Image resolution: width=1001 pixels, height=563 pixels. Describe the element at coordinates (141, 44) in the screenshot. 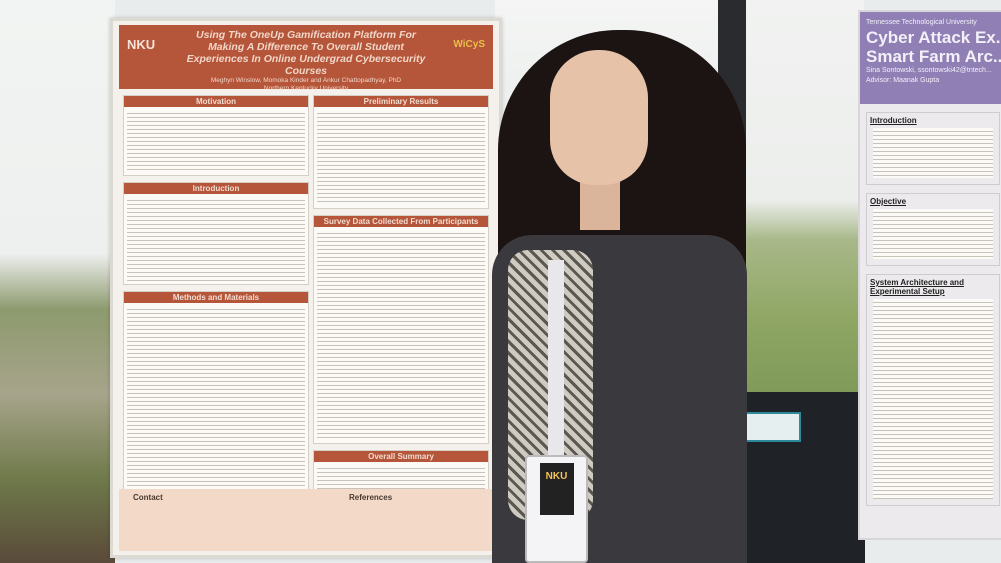

I see `nku-logo: NKU` at that location.